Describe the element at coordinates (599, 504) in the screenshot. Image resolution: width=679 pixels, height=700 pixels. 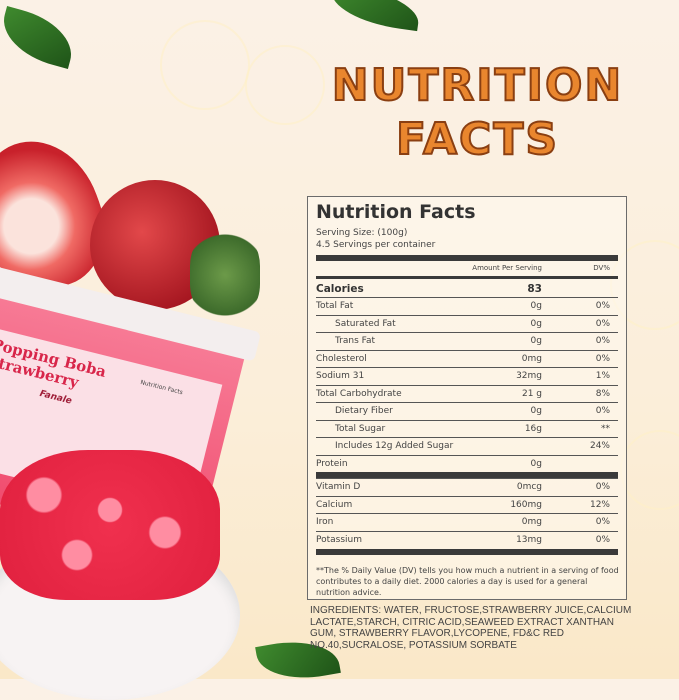
I see `nutrient-dv: 12%` at that location.